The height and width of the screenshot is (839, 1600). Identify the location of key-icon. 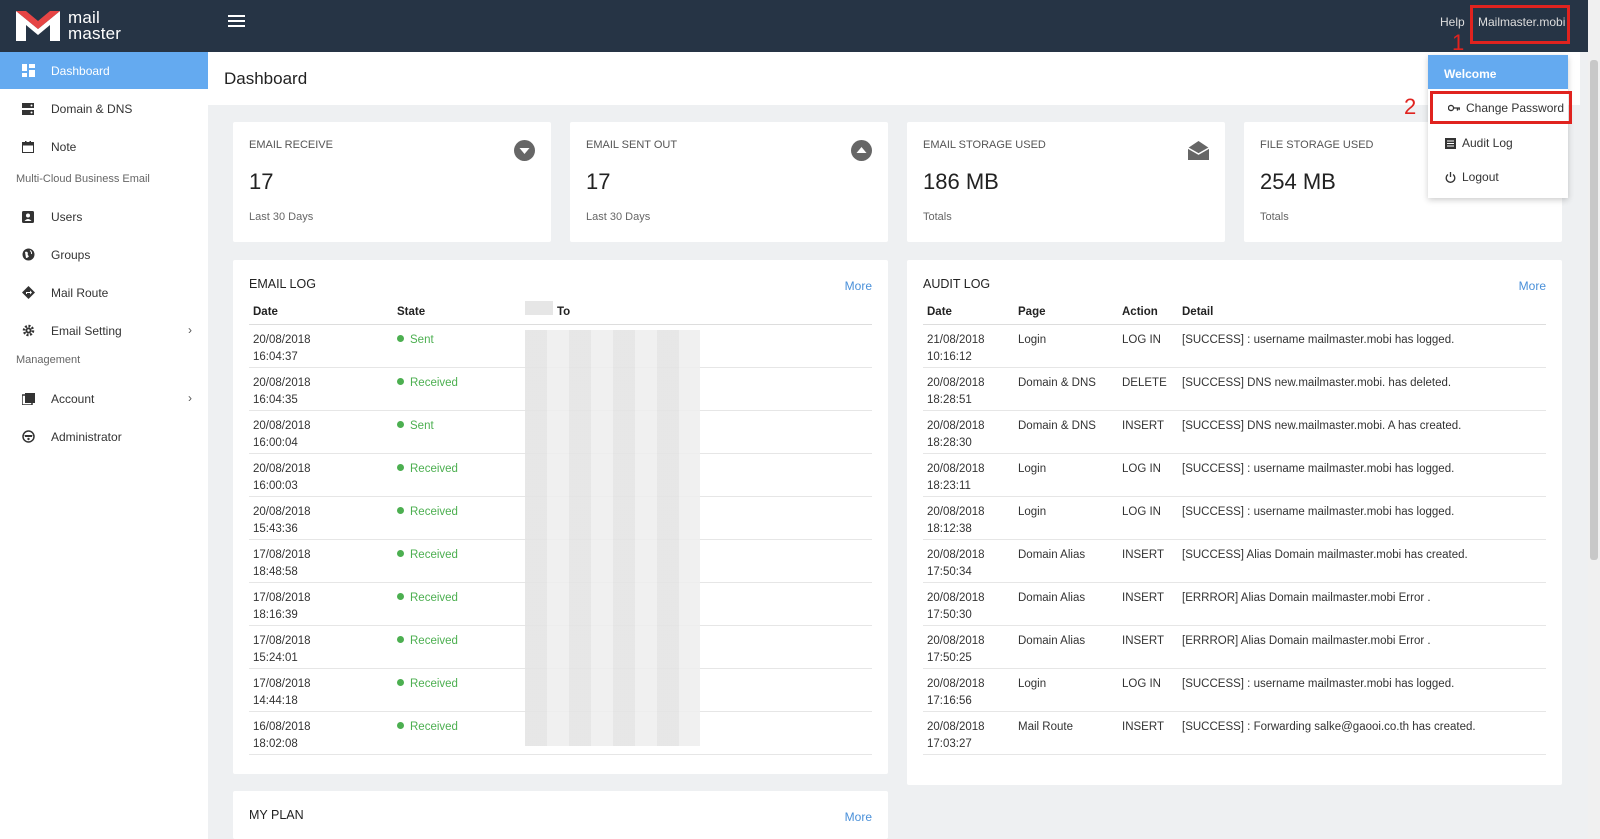
(1454, 108).